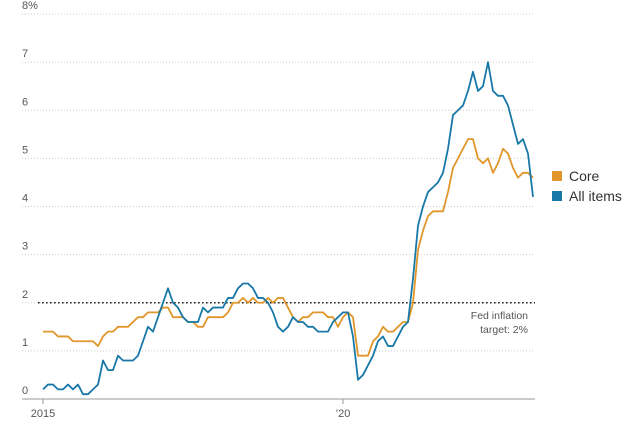 This screenshot has width=634, height=431. Describe the element at coordinates (595, 196) in the screenshot. I see `legend-label: All items` at that location.